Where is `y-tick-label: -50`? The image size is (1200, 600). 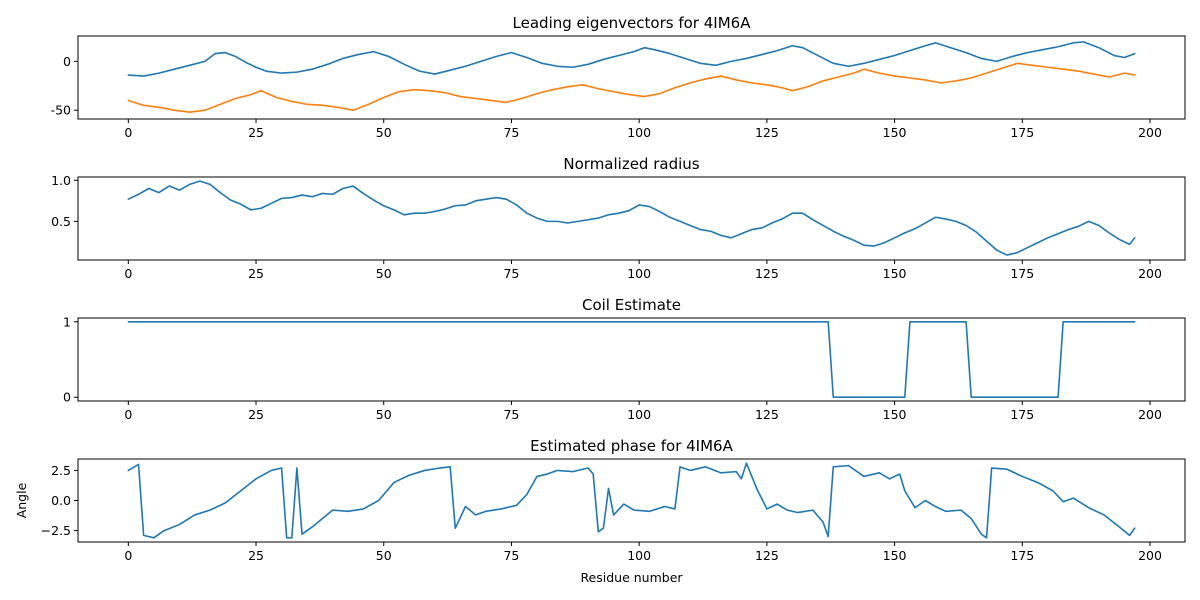 y-tick-label: -50 is located at coordinates (61, 110).